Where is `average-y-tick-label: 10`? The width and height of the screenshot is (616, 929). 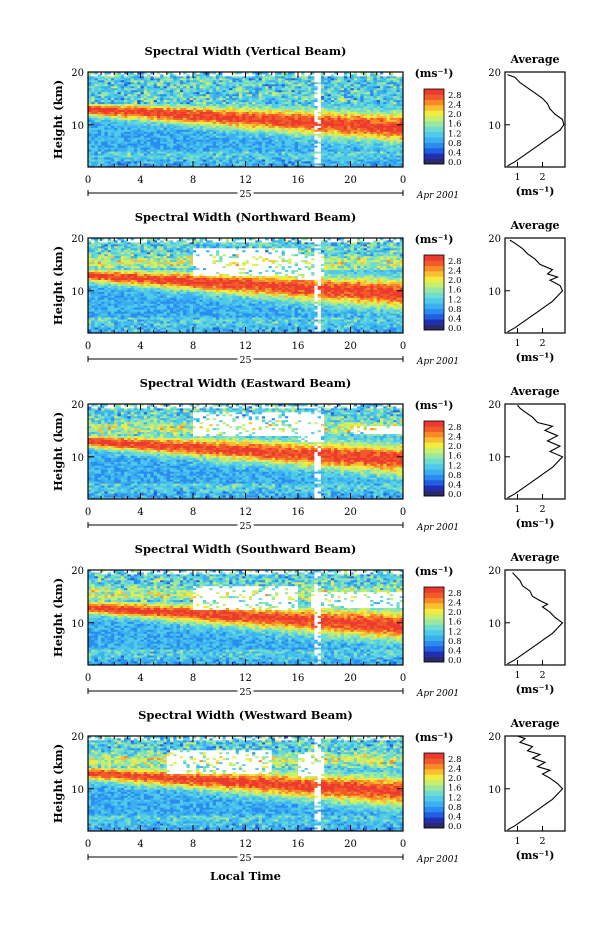
average-y-tick-label: 10 is located at coordinates (494, 126).